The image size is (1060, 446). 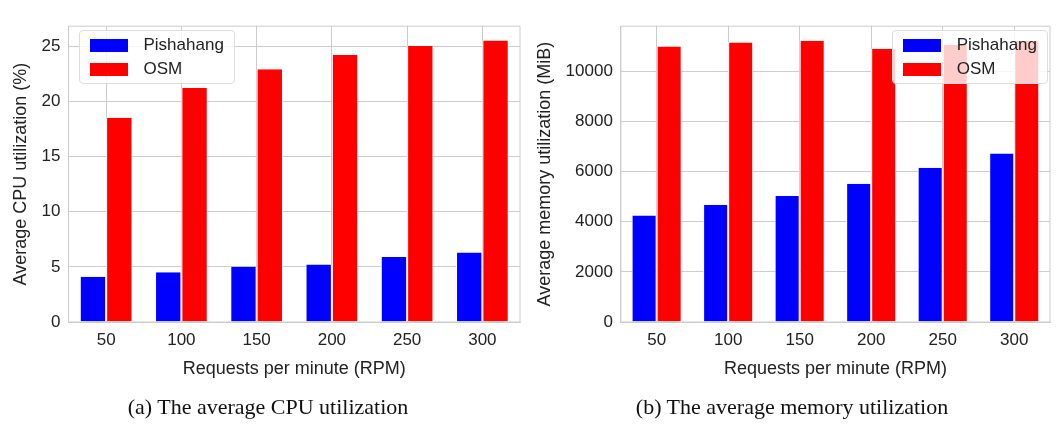 I want to click on y-tick-label: 5, so click(x=56, y=266).